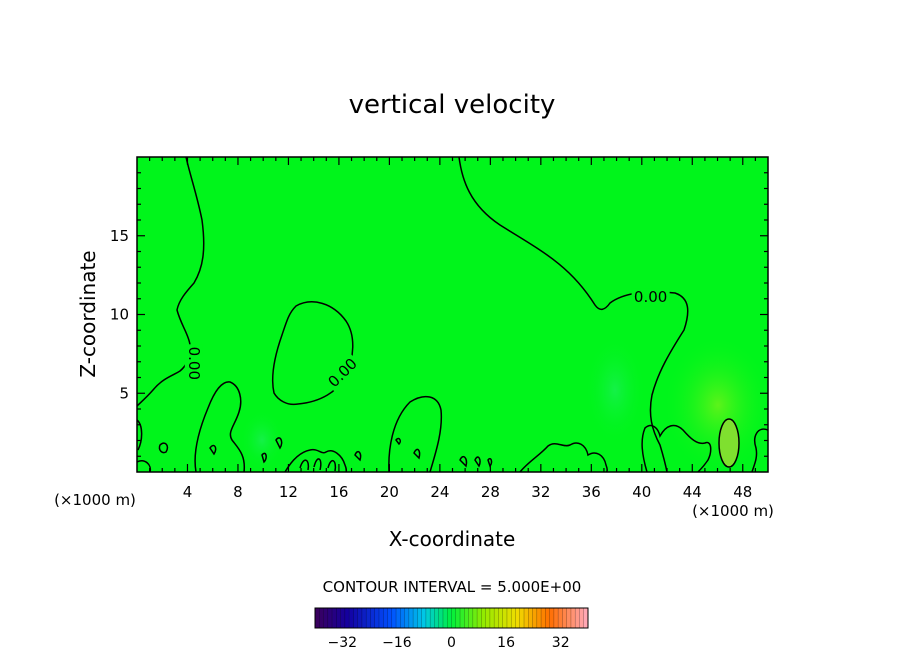 This screenshot has height=654, width=904. I want to click on x-unit-label-right: (×1000 m), so click(733, 511).